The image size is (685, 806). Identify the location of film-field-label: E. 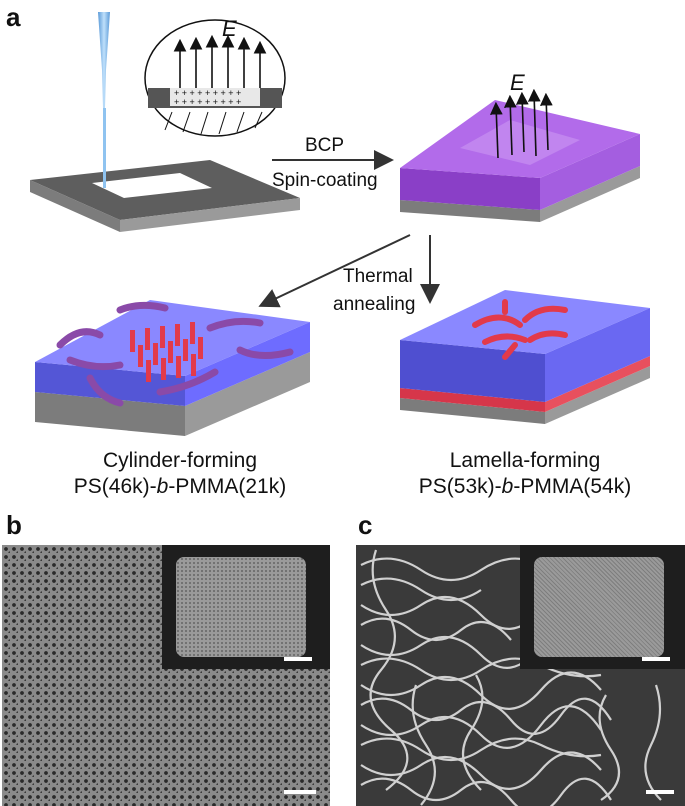
(517, 82).